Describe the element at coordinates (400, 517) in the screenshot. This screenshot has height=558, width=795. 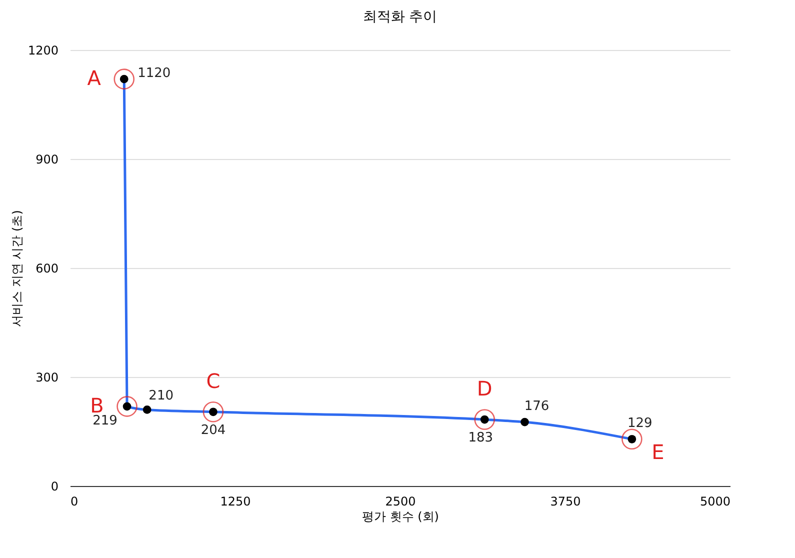
I see `x-axis-title: 평가 횟수 (회)` at that location.